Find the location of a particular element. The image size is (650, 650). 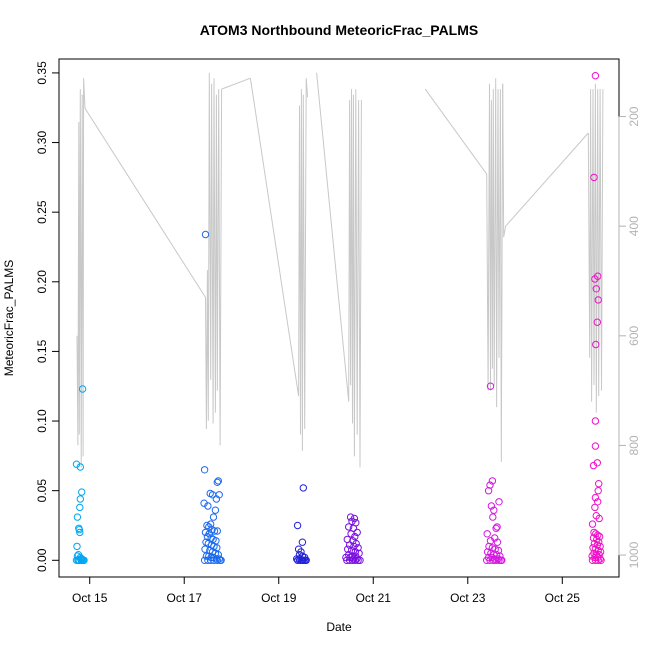

y-tick-label: 0.00 is located at coordinates (42, 560).